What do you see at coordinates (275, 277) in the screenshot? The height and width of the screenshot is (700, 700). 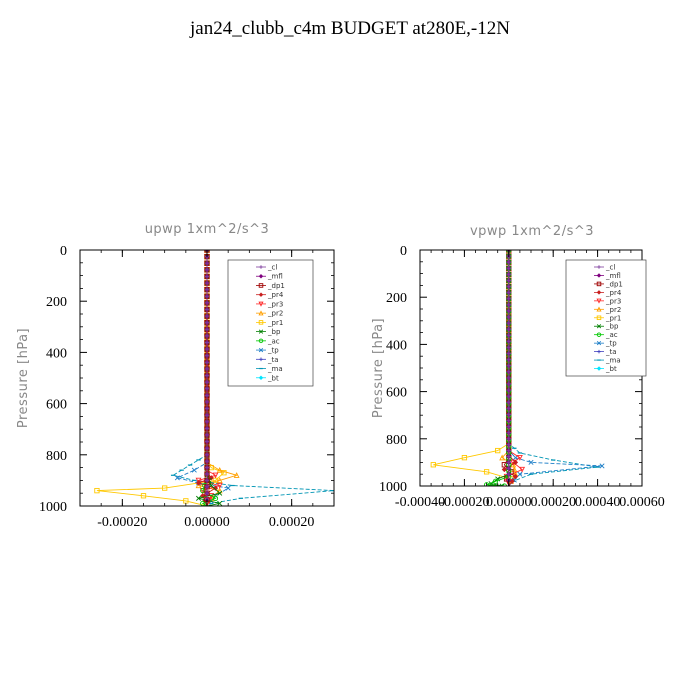 I see `legend-label: _mfl` at bounding box center [275, 277].